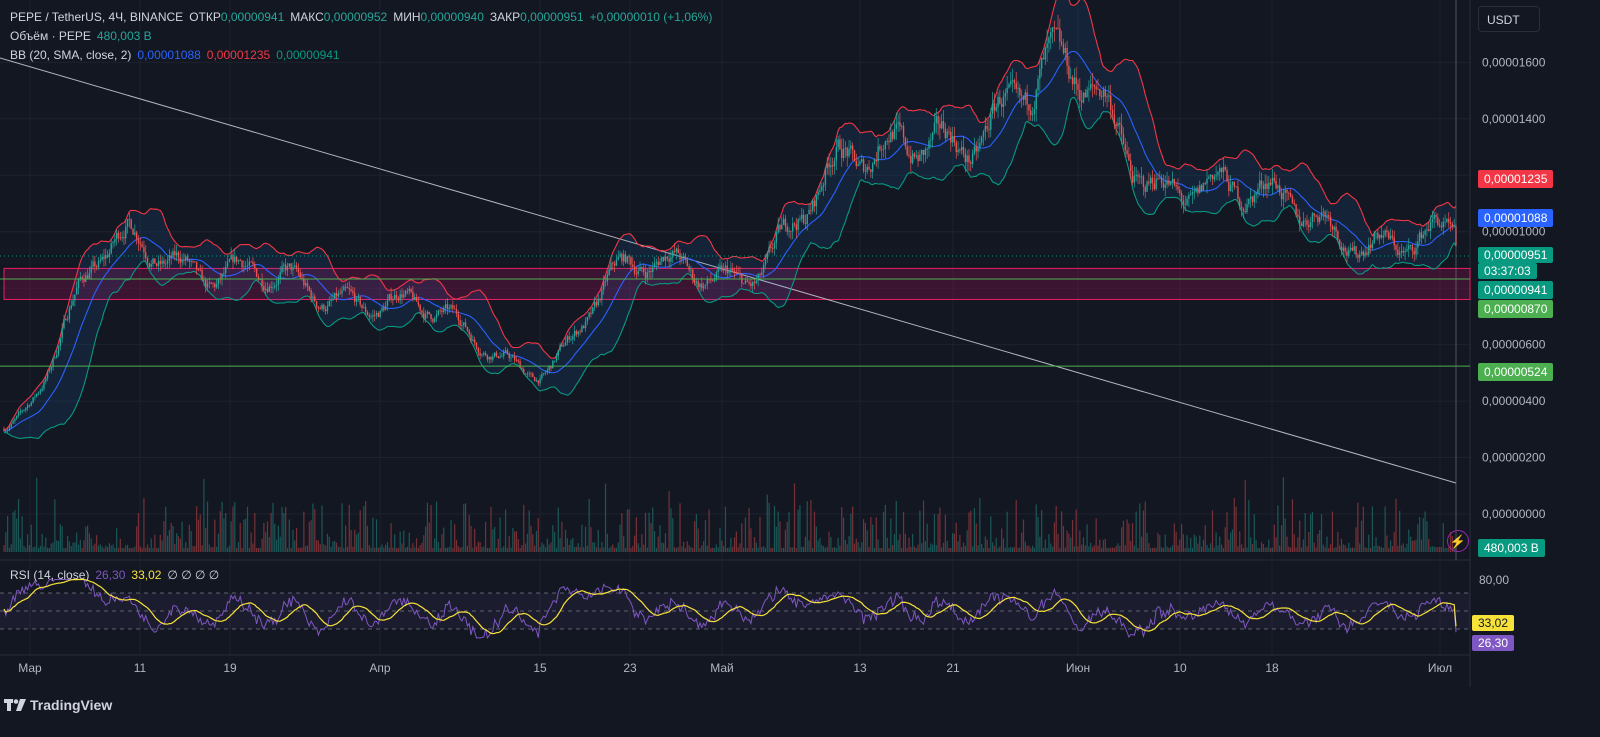 The image size is (1600, 737). Describe the element at coordinates (71, 55) in the screenshot. I see `bb-label: BB (20, SMA, close, 2)` at that location.